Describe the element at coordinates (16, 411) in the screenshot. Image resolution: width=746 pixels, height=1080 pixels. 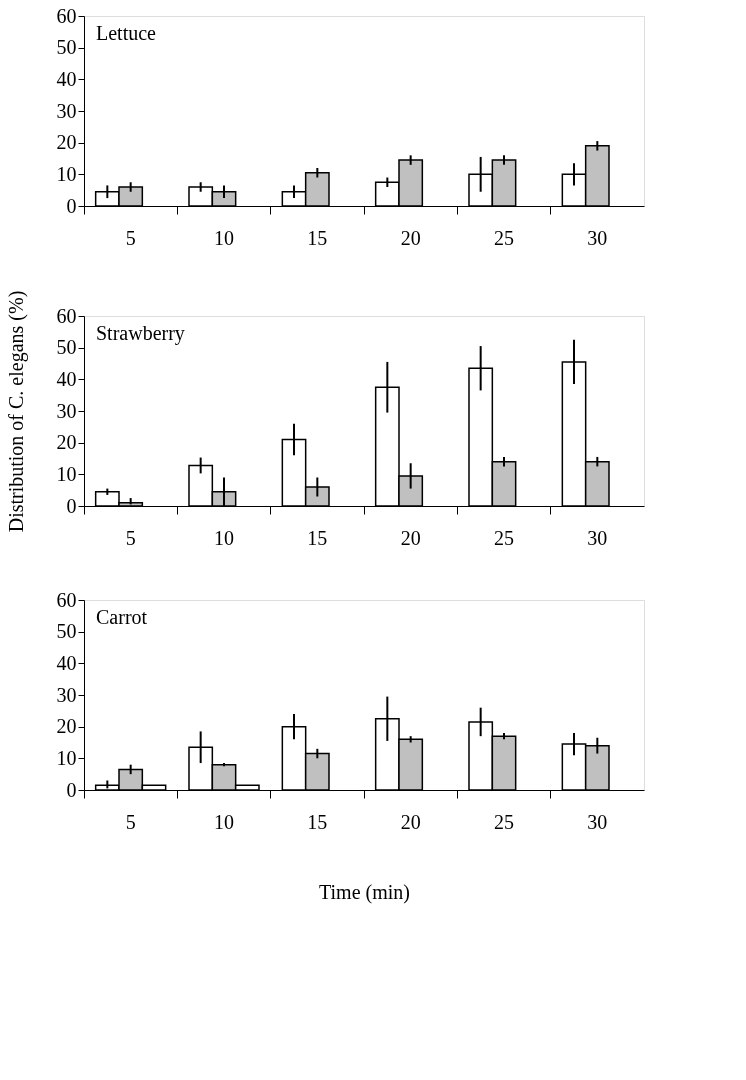
I see `y-axis-title: Distribution of C. elegans (%)` at that location.